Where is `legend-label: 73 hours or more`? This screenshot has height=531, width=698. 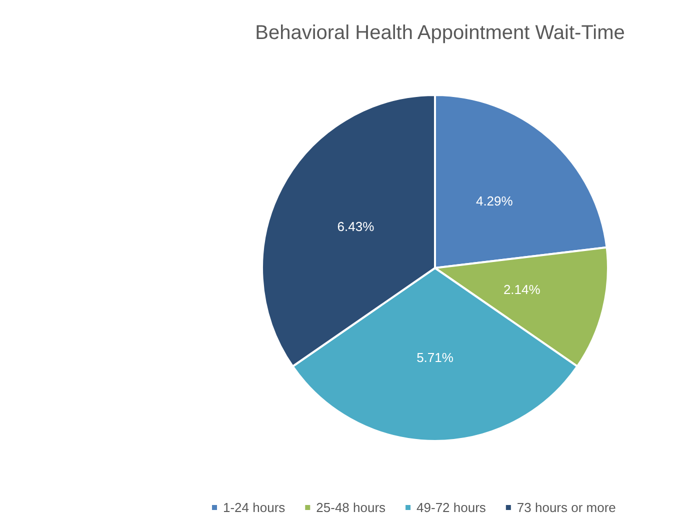
legend-label: 73 hours or more is located at coordinates (566, 507).